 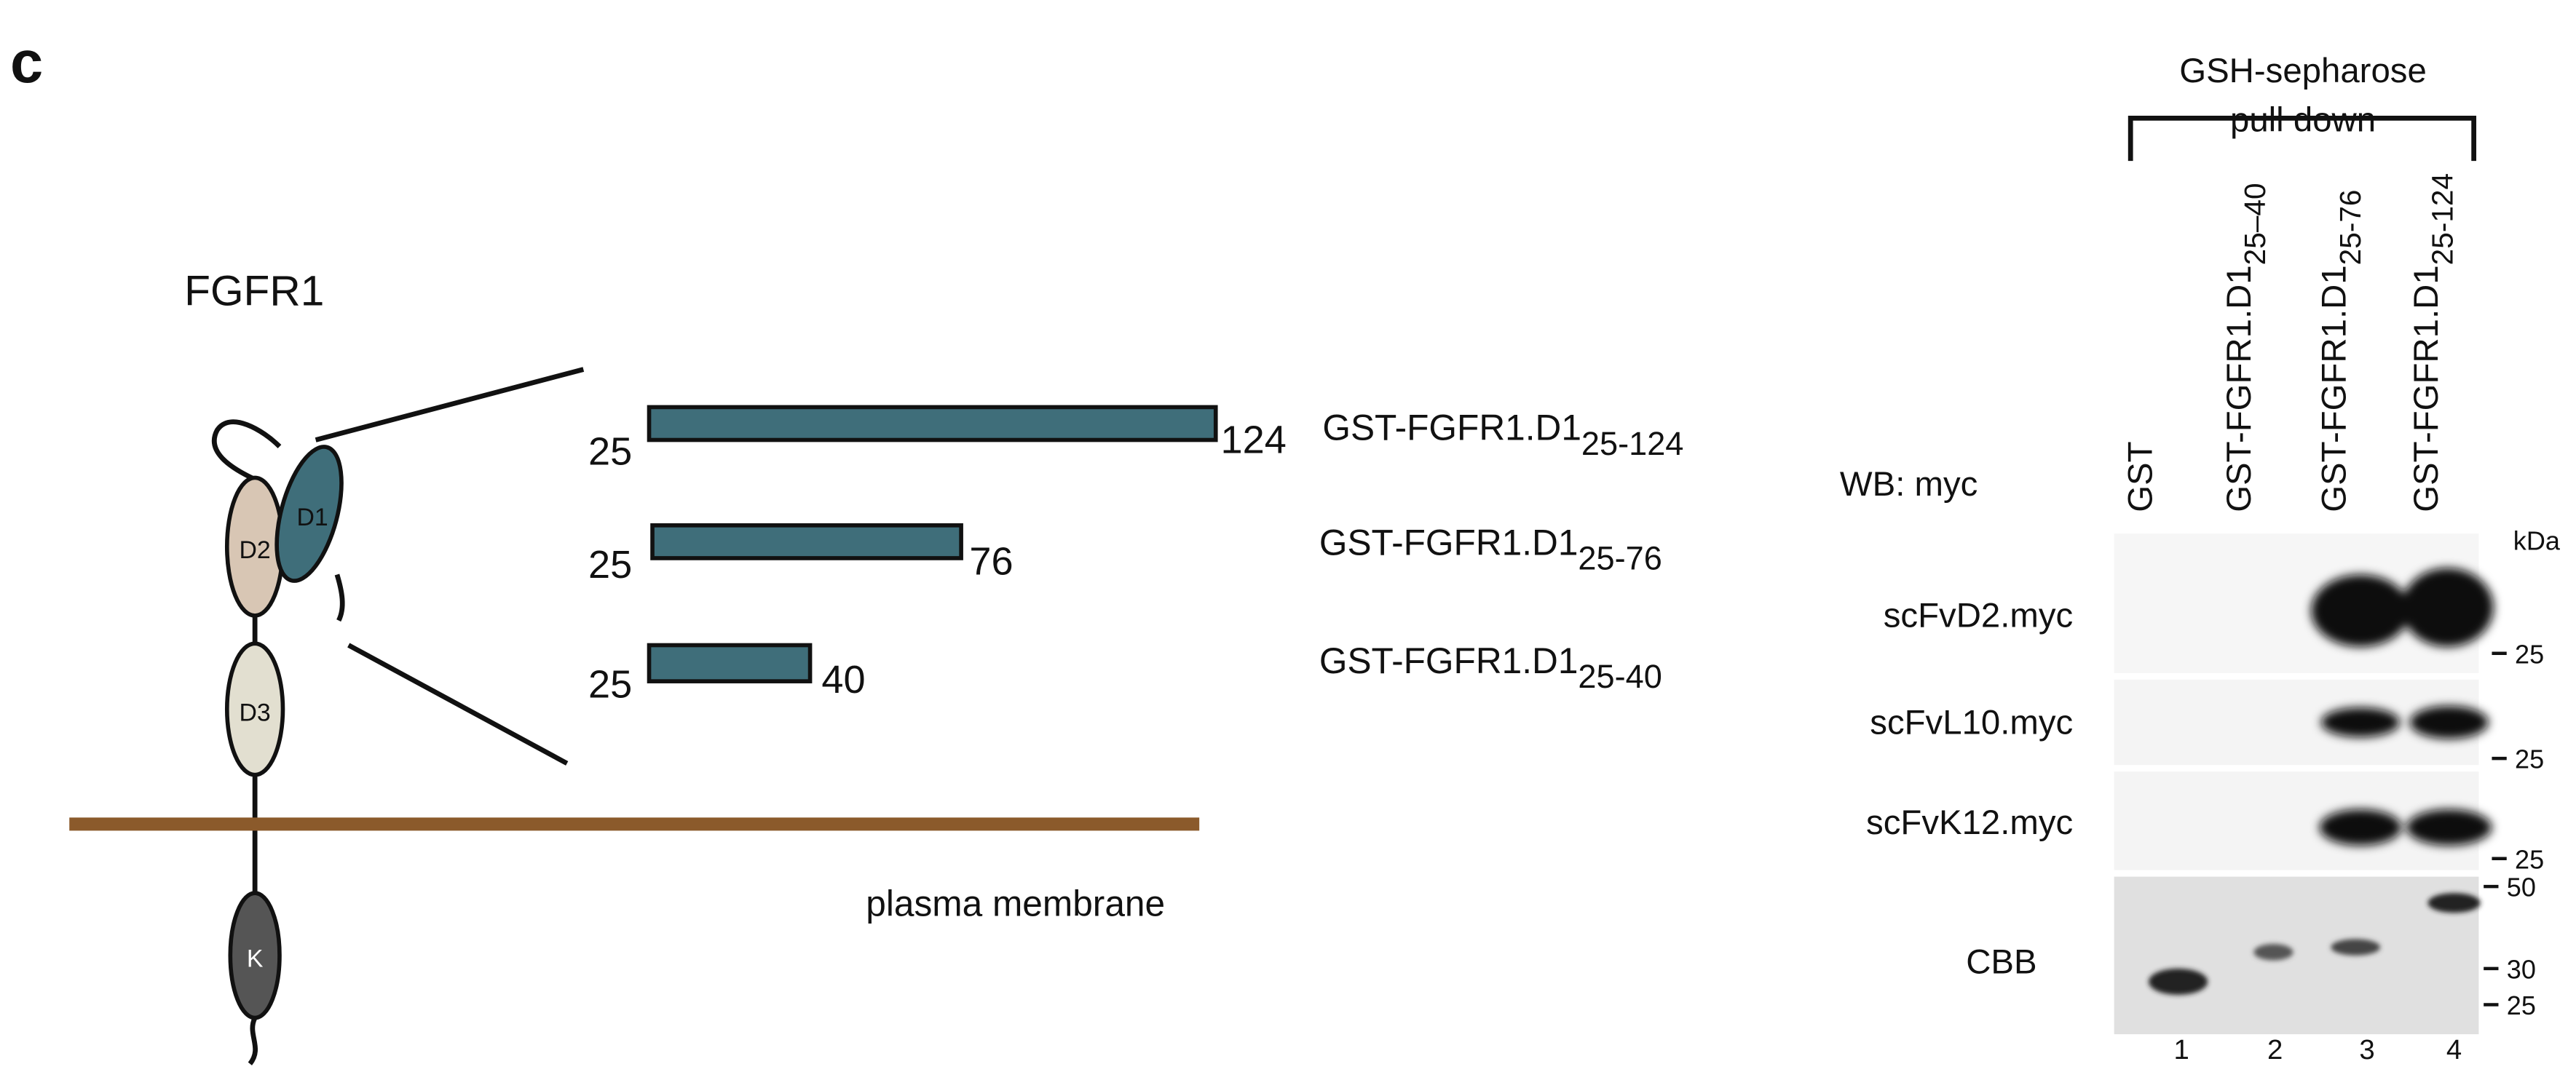 What do you see at coordinates (256, 712) in the screenshot?
I see `domain-label: D3` at bounding box center [256, 712].